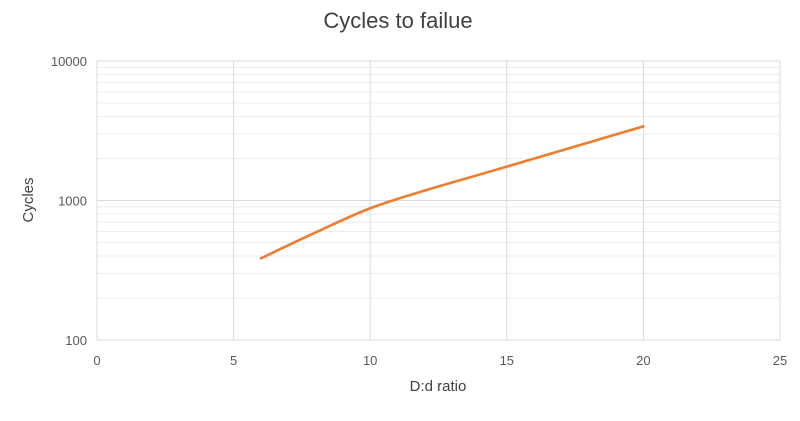 This screenshot has height=421, width=800. Describe the element at coordinates (643, 360) in the screenshot. I see `x-tick-label: 20` at that location.